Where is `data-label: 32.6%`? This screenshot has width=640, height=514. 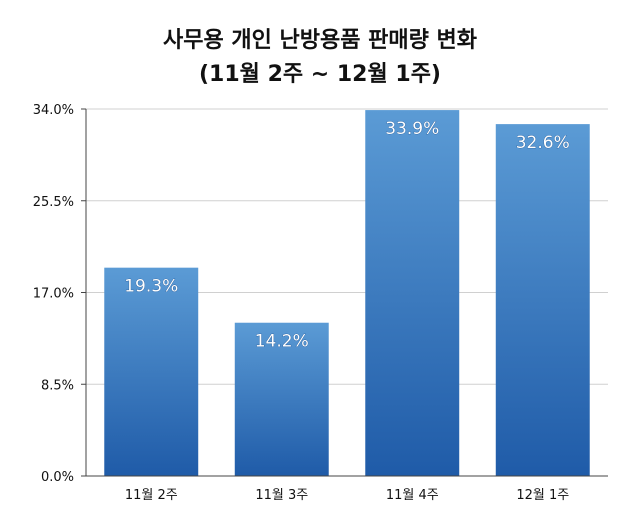 data-label: 32.6% is located at coordinates (543, 143).